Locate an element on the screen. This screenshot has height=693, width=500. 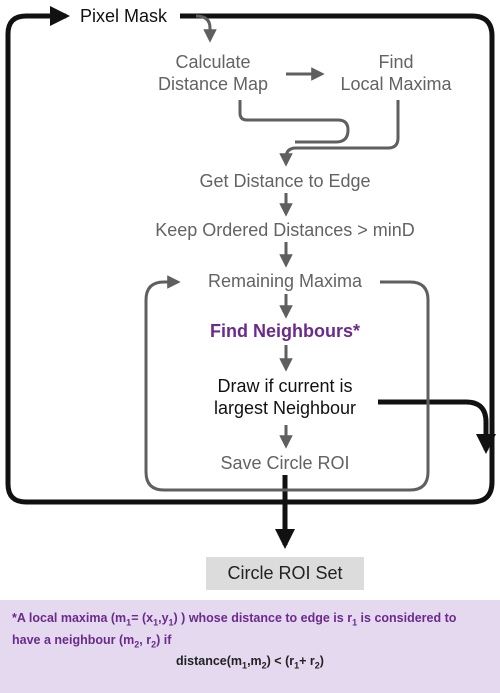
pixel-mask-label: Pixel Mask is located at coordinates (124, 16).